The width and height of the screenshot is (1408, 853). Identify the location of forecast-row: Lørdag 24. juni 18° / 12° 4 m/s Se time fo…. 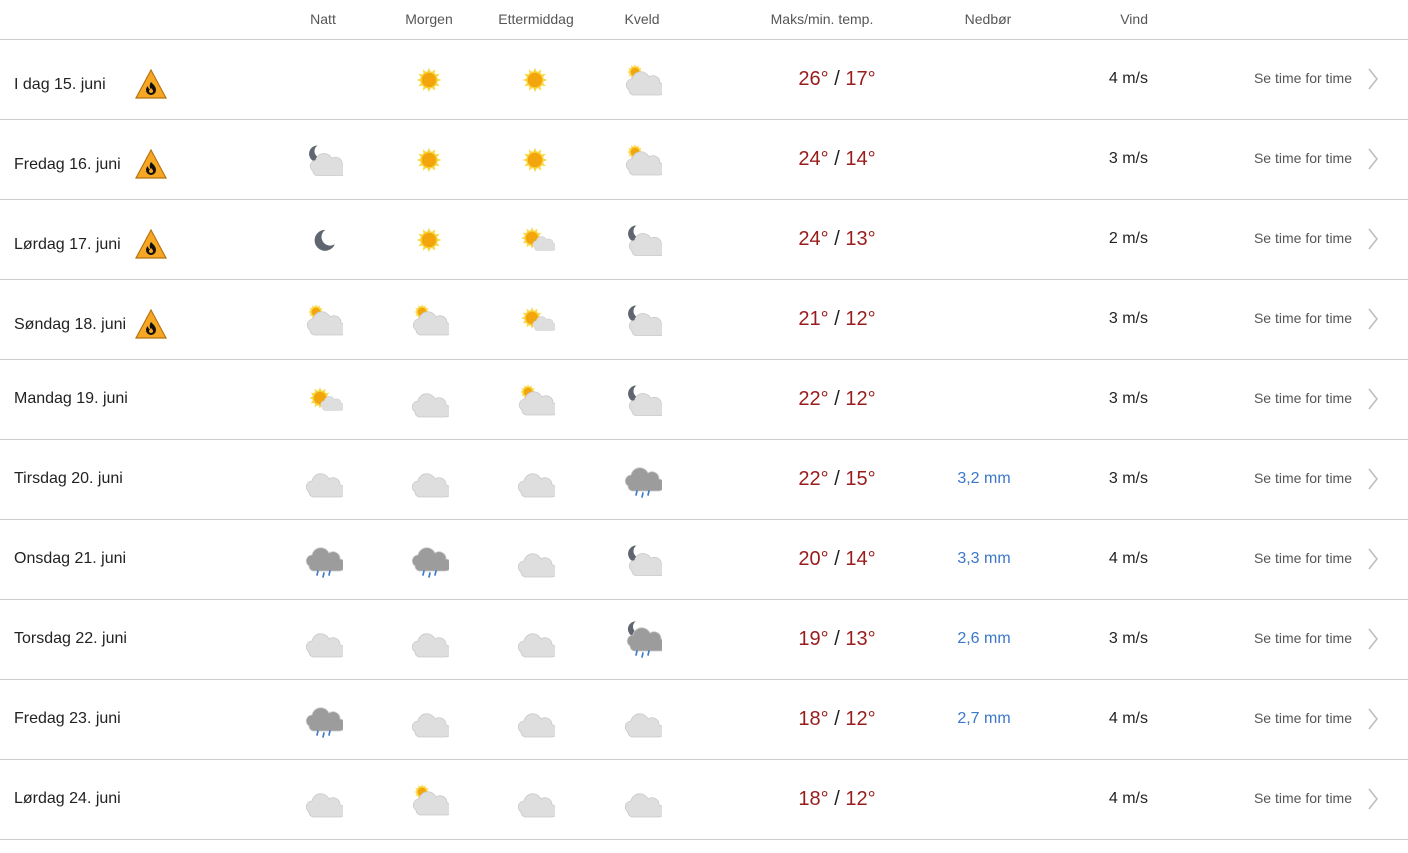
(704, 800).